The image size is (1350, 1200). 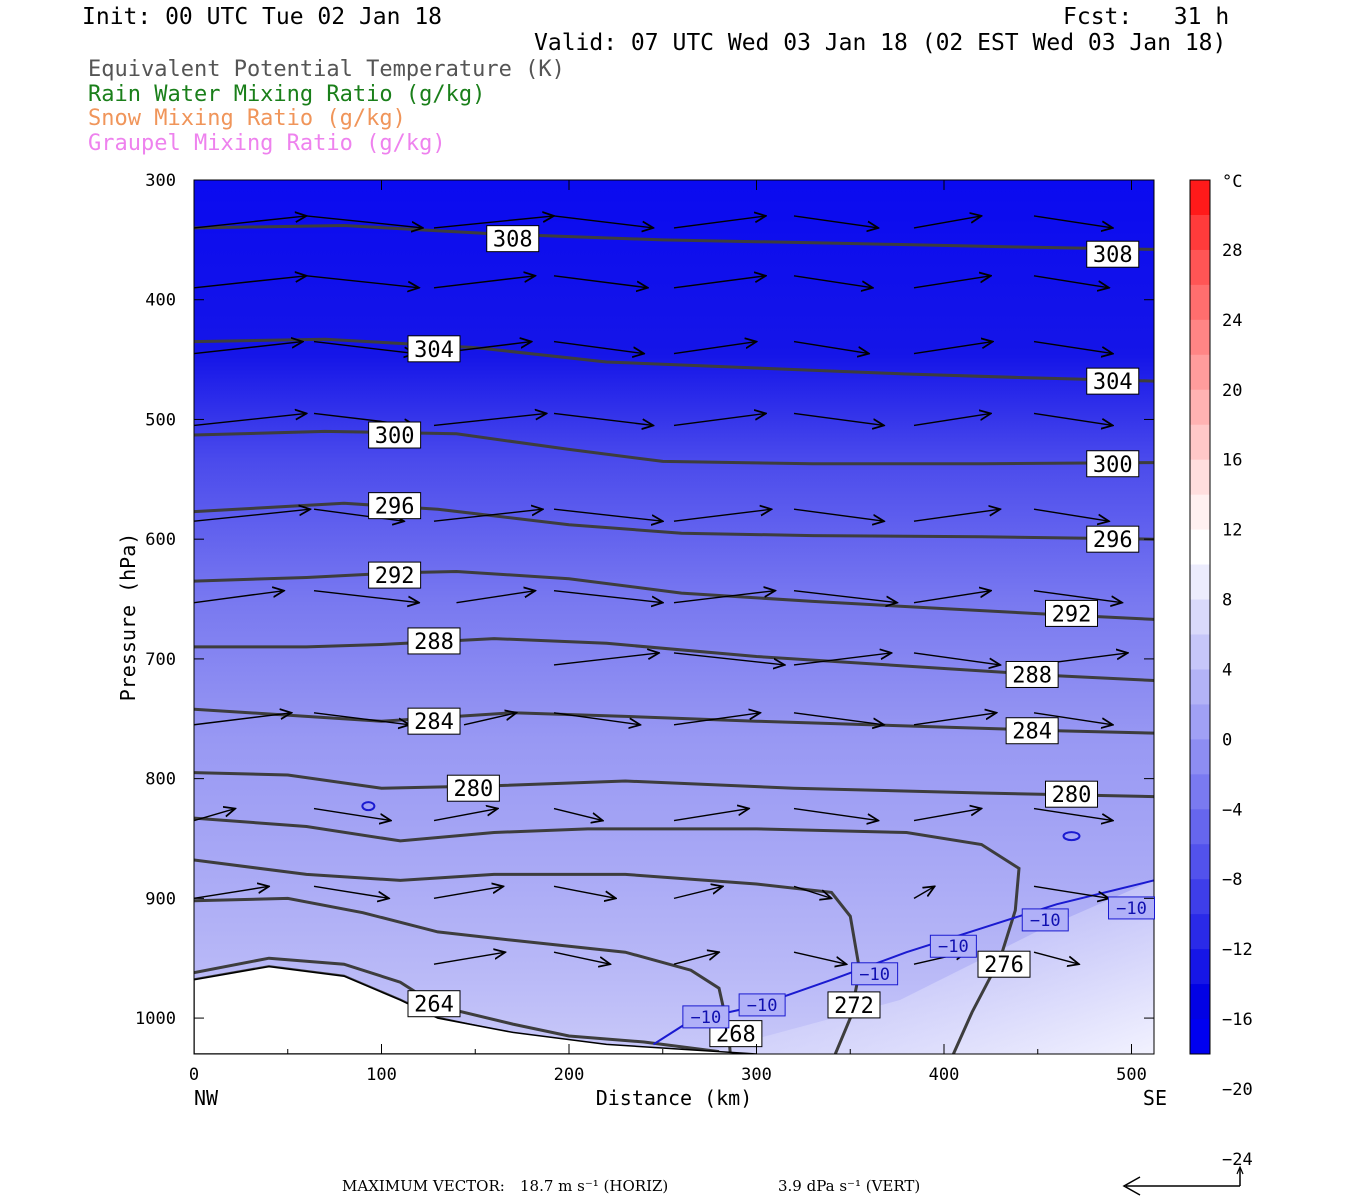 I want to click on theta-e-label-text: 296, so click(x=1113, y=540).